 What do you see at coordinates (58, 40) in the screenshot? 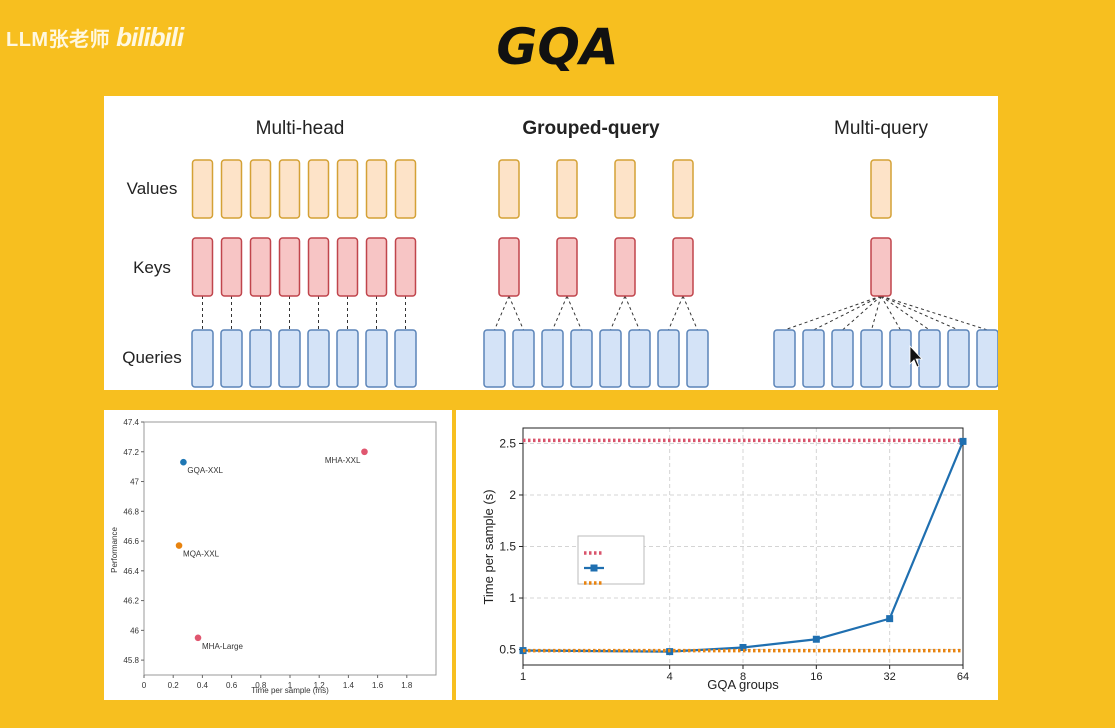
I see `watermark-text: LLM张老师` at bounding box center [58, 40].